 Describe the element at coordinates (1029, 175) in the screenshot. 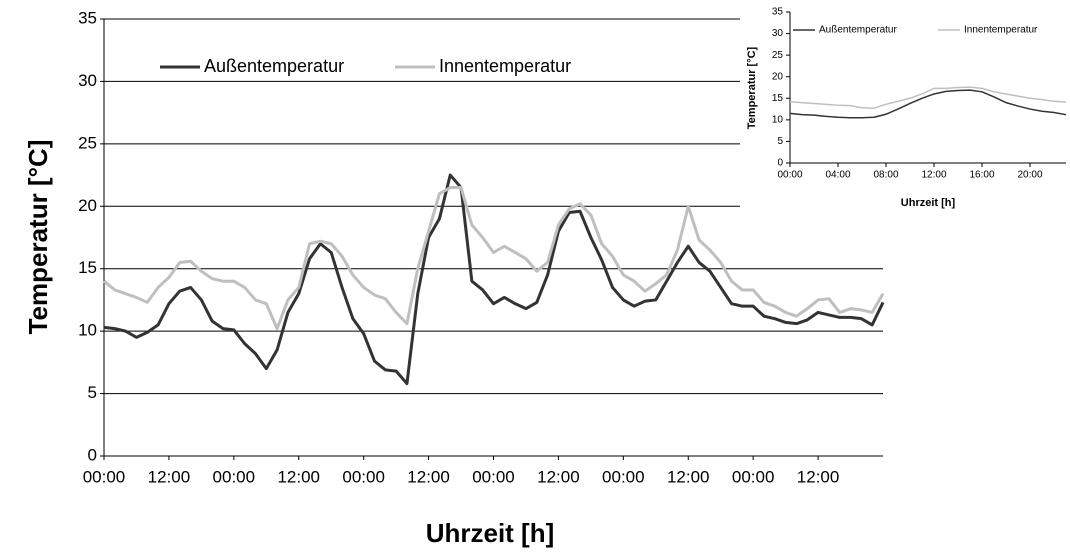

I see `x-tick-label: 20:00` at that location.